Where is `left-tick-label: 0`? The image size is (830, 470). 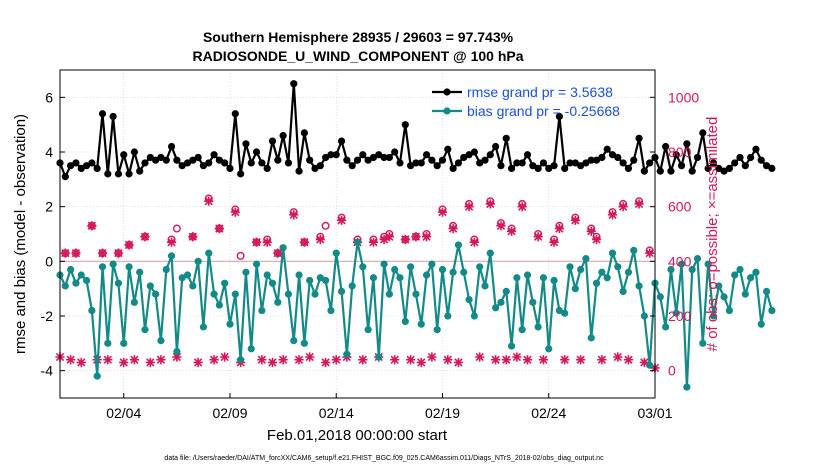
left-tick-label: 0 is located at coordinates (49, 261).